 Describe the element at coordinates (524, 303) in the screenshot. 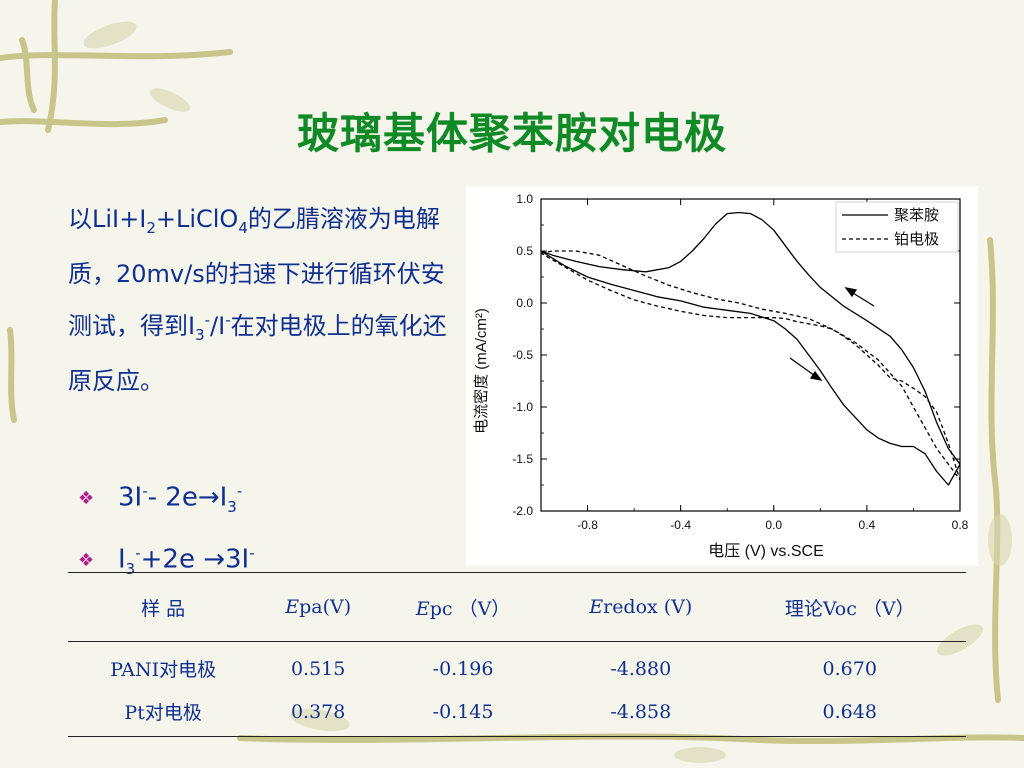

I see `y-tick-label: 0.0` at that location.